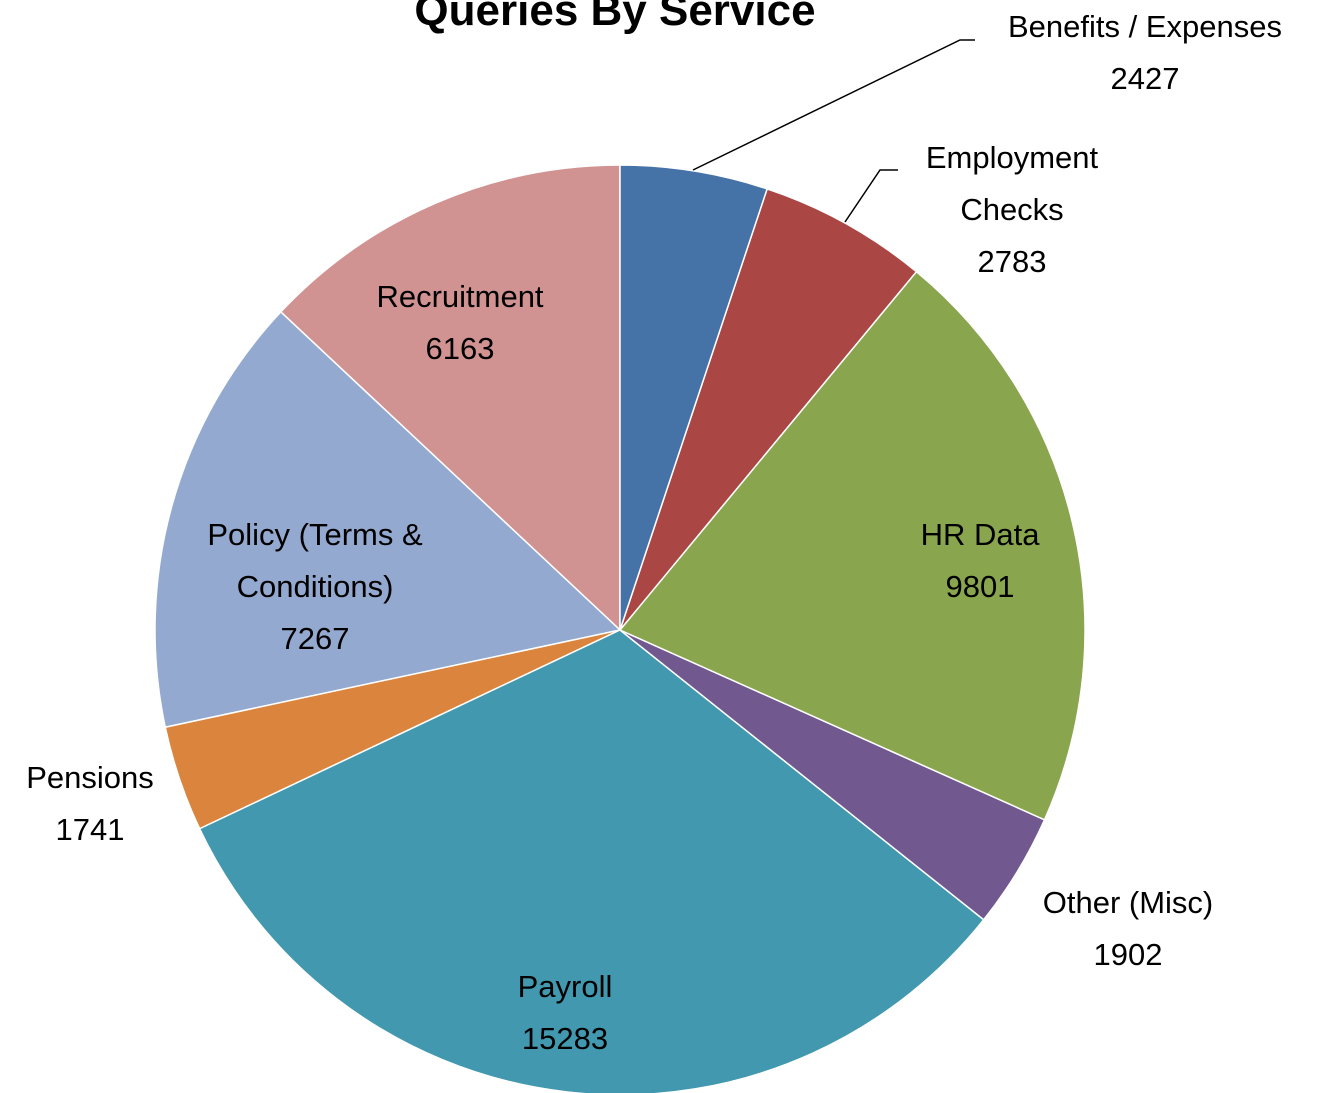 The width and height of the screenshot is (1323, 1093). What do you see at coordinates (1145, 78) in the screenshot?
I see `slice-value: 2427` at bounding box center [1145, 78].